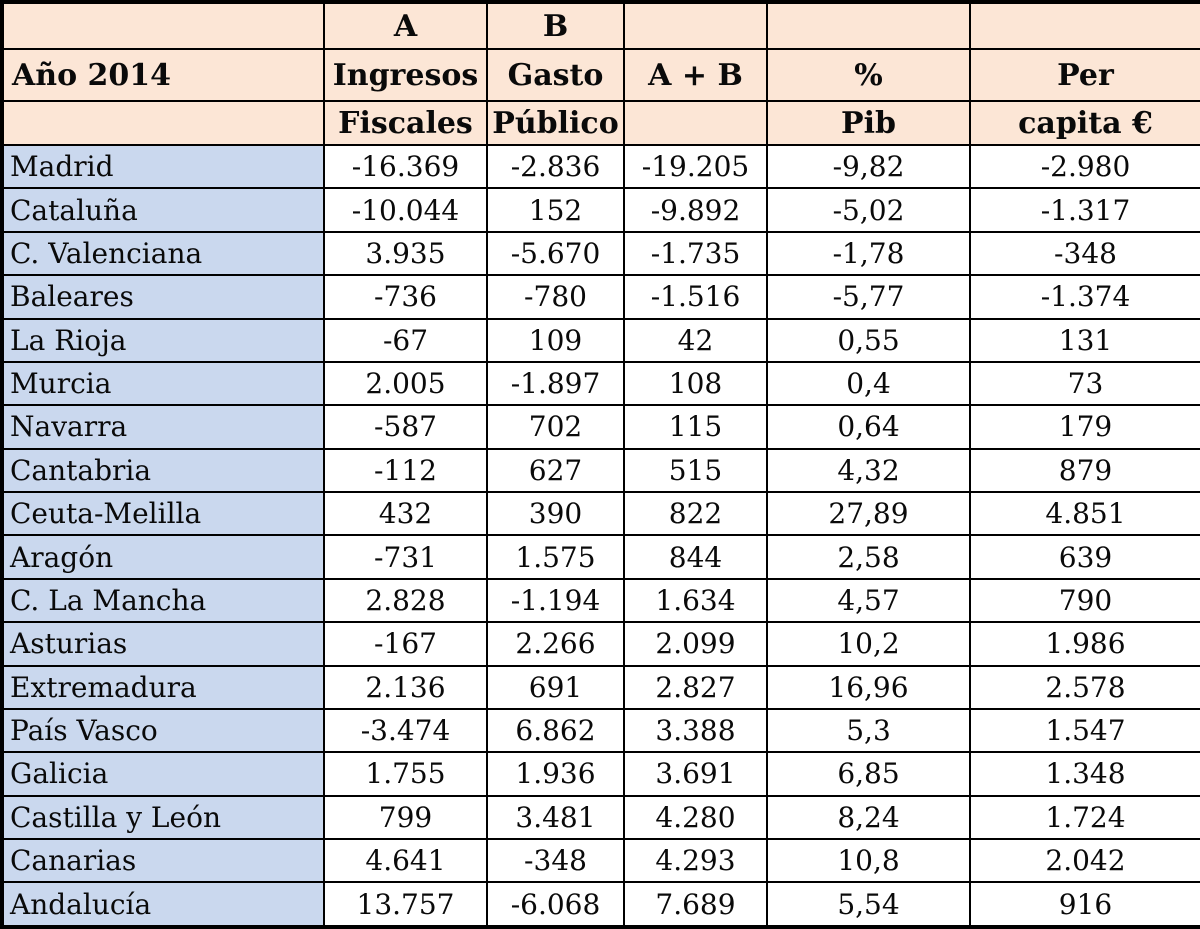 The image size is (1200, 929). I want to click on value-cell: 691, so click(555, 687).